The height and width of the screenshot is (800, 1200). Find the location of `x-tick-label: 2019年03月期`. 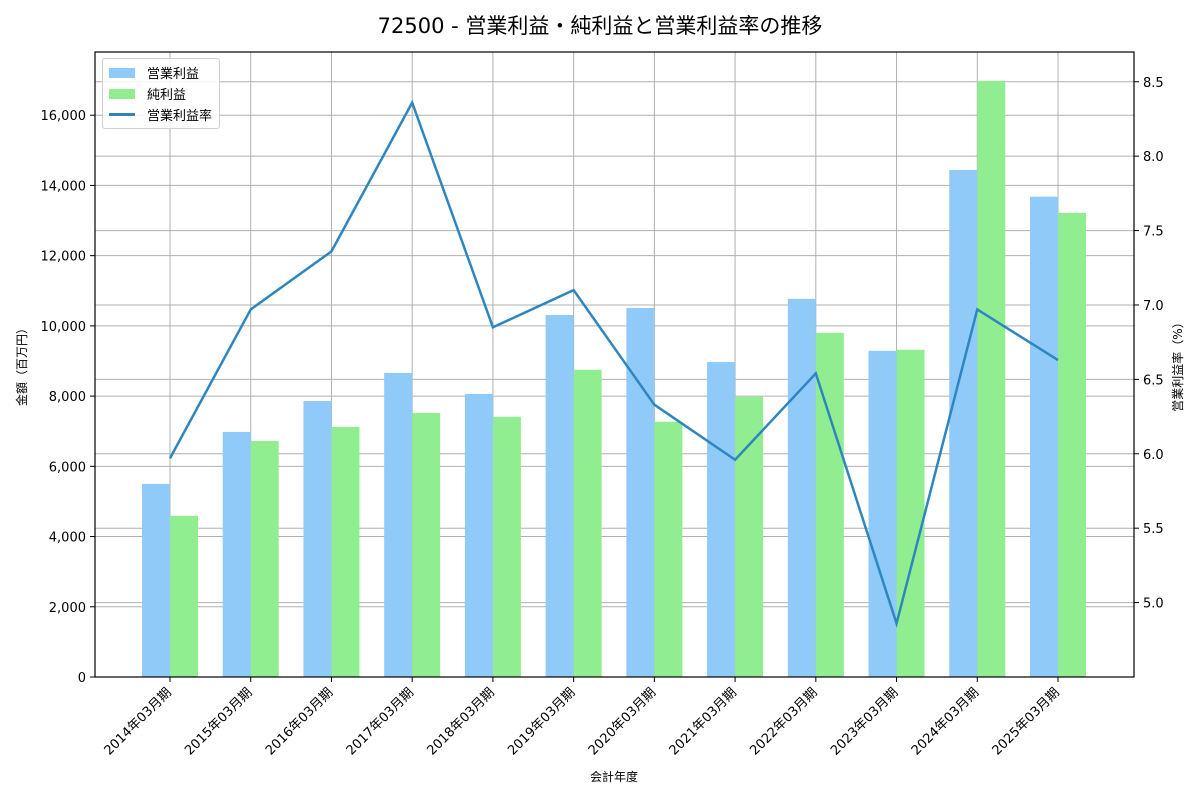

x-tick-label: 2019年03月期 is located at coordinates (541, 721).